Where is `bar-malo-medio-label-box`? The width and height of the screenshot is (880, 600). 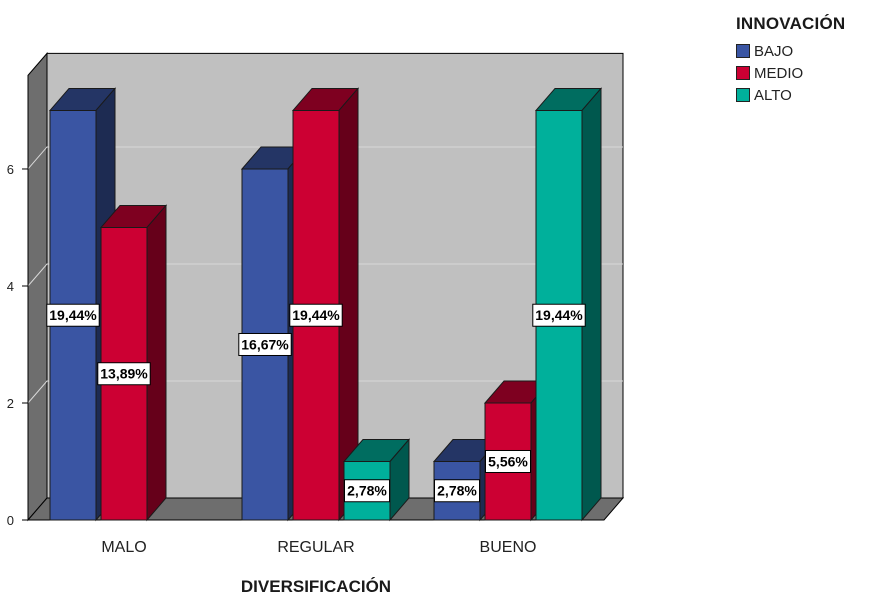
bar-malo-medio-label-box is located at coordinates (124, 374).